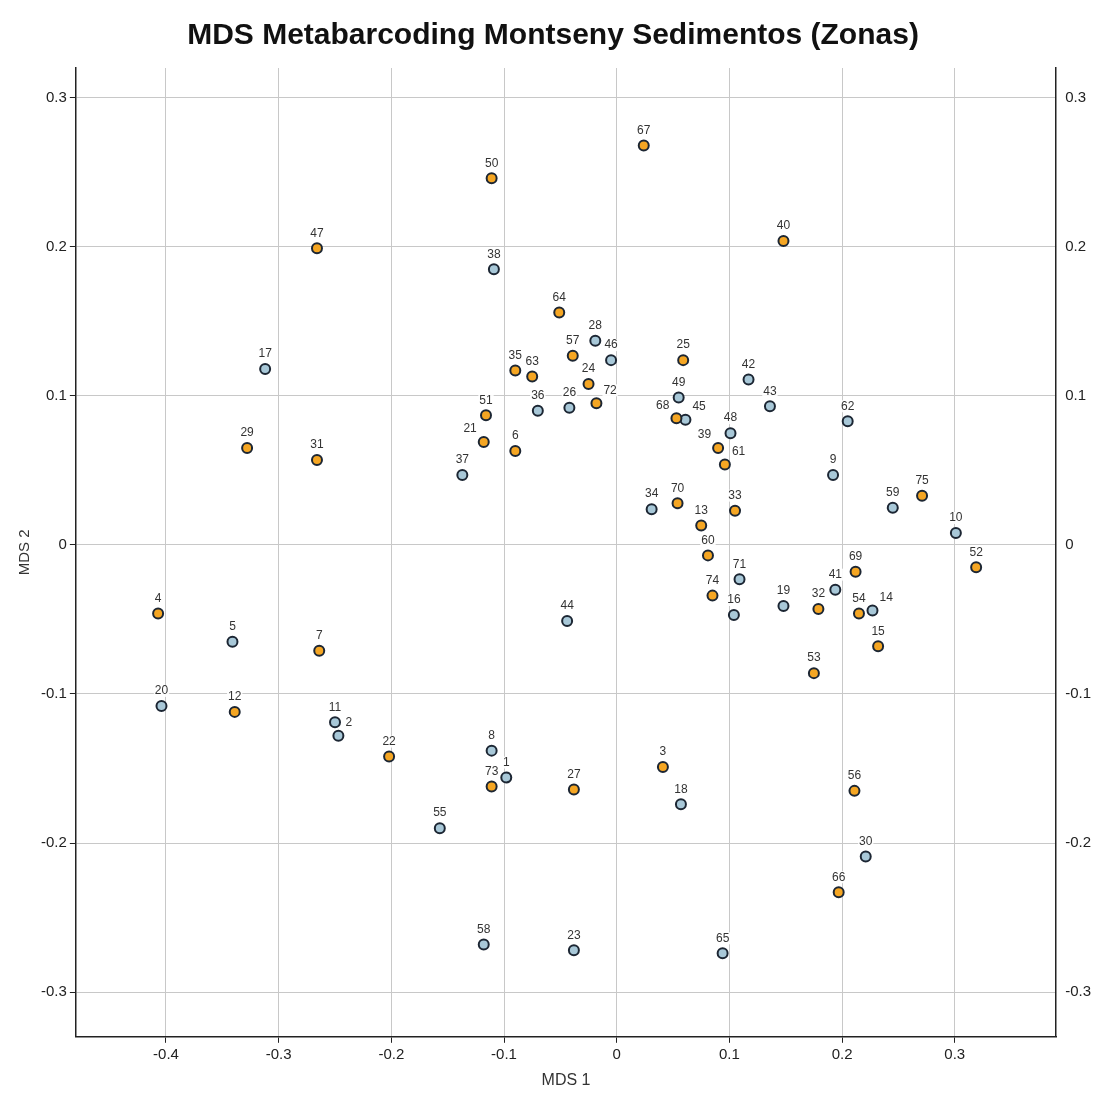 The image size is (1110, 1111). What do you see at coordinates (1076, 395) in the screenshot?
I see `y2-tick-label: 0.1` at bounding box center [1076, 395].